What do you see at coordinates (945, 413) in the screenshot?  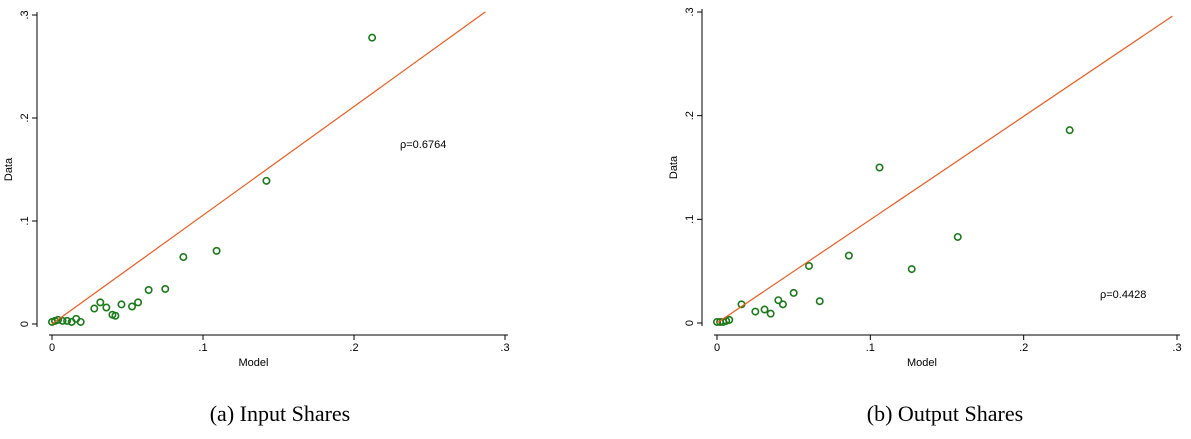 I see `caption: (b) Output Shares` at bounding box center [945, 413].